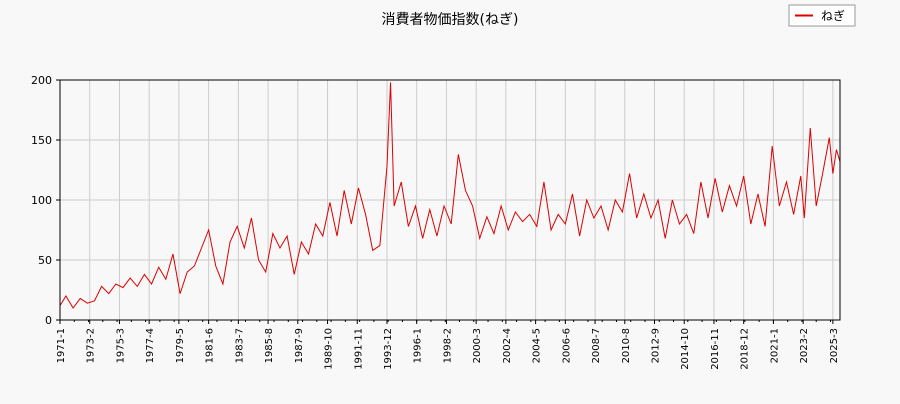 This screenshot has width=900, height=404. Describe the element at coordinates (48, 320) in the screenshot. I see `y-tick-label: 0` at that location.